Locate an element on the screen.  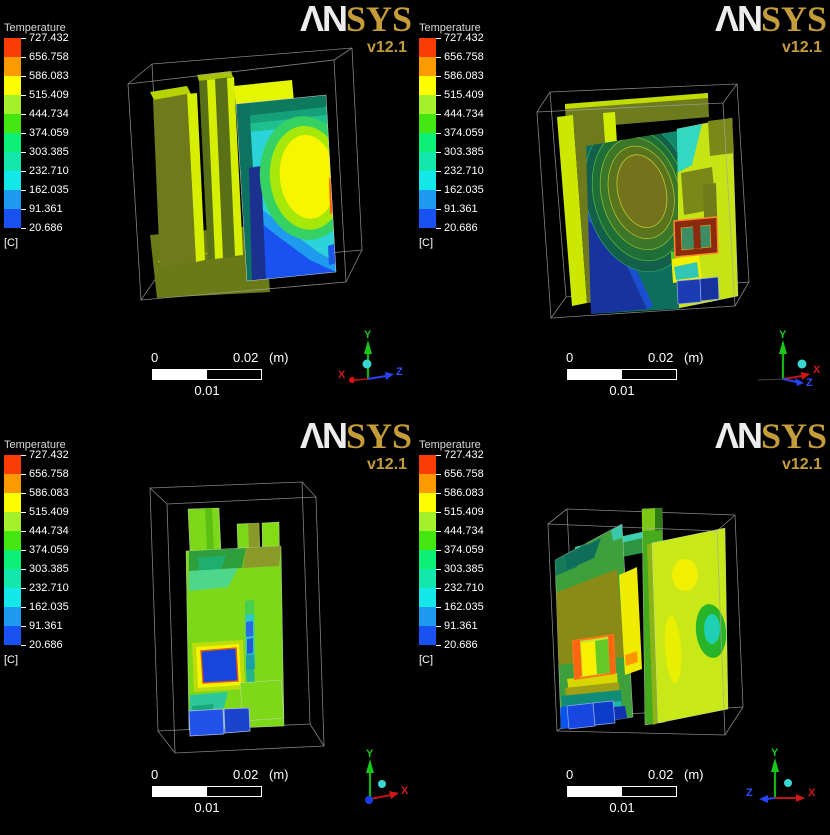
y-axis-arrow is located at coordinates (775, 765).